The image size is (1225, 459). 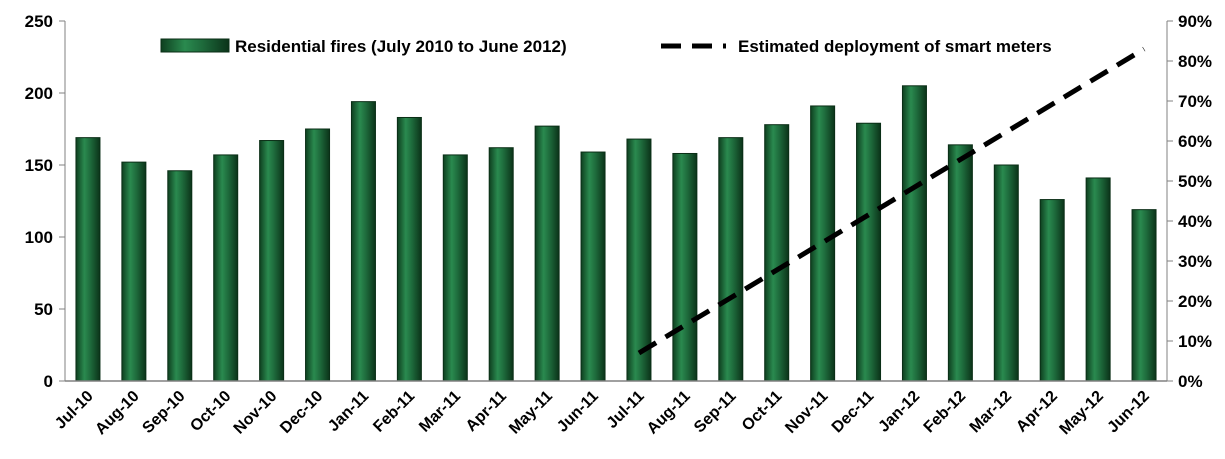 I want to click on right-axis-tick-label: 90%, so click(x=1195, y=21).